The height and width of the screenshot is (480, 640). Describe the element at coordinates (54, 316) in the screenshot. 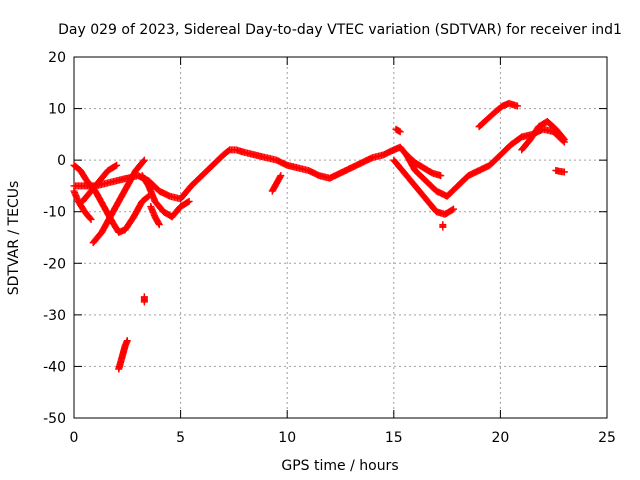

I see `y-tick-label: -30` at that location.